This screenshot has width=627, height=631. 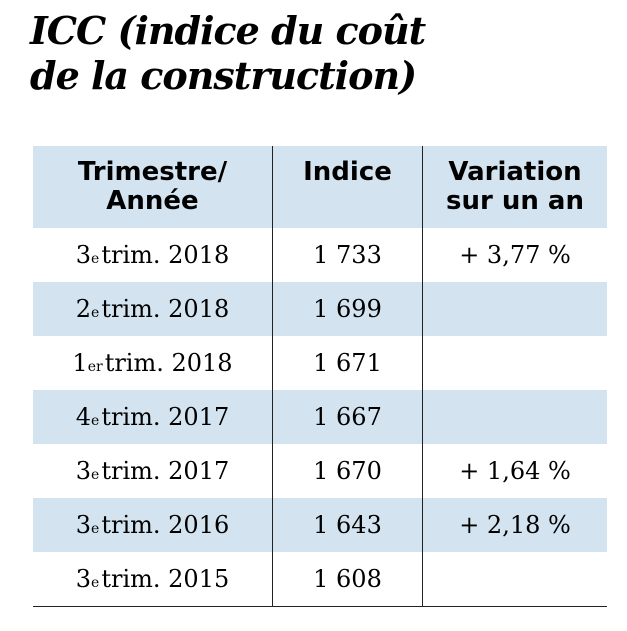 What do you see at coordinates (347, 255) in the screenshot?
I see `cell-indice: 1 733` at bounding box center [347, 255].